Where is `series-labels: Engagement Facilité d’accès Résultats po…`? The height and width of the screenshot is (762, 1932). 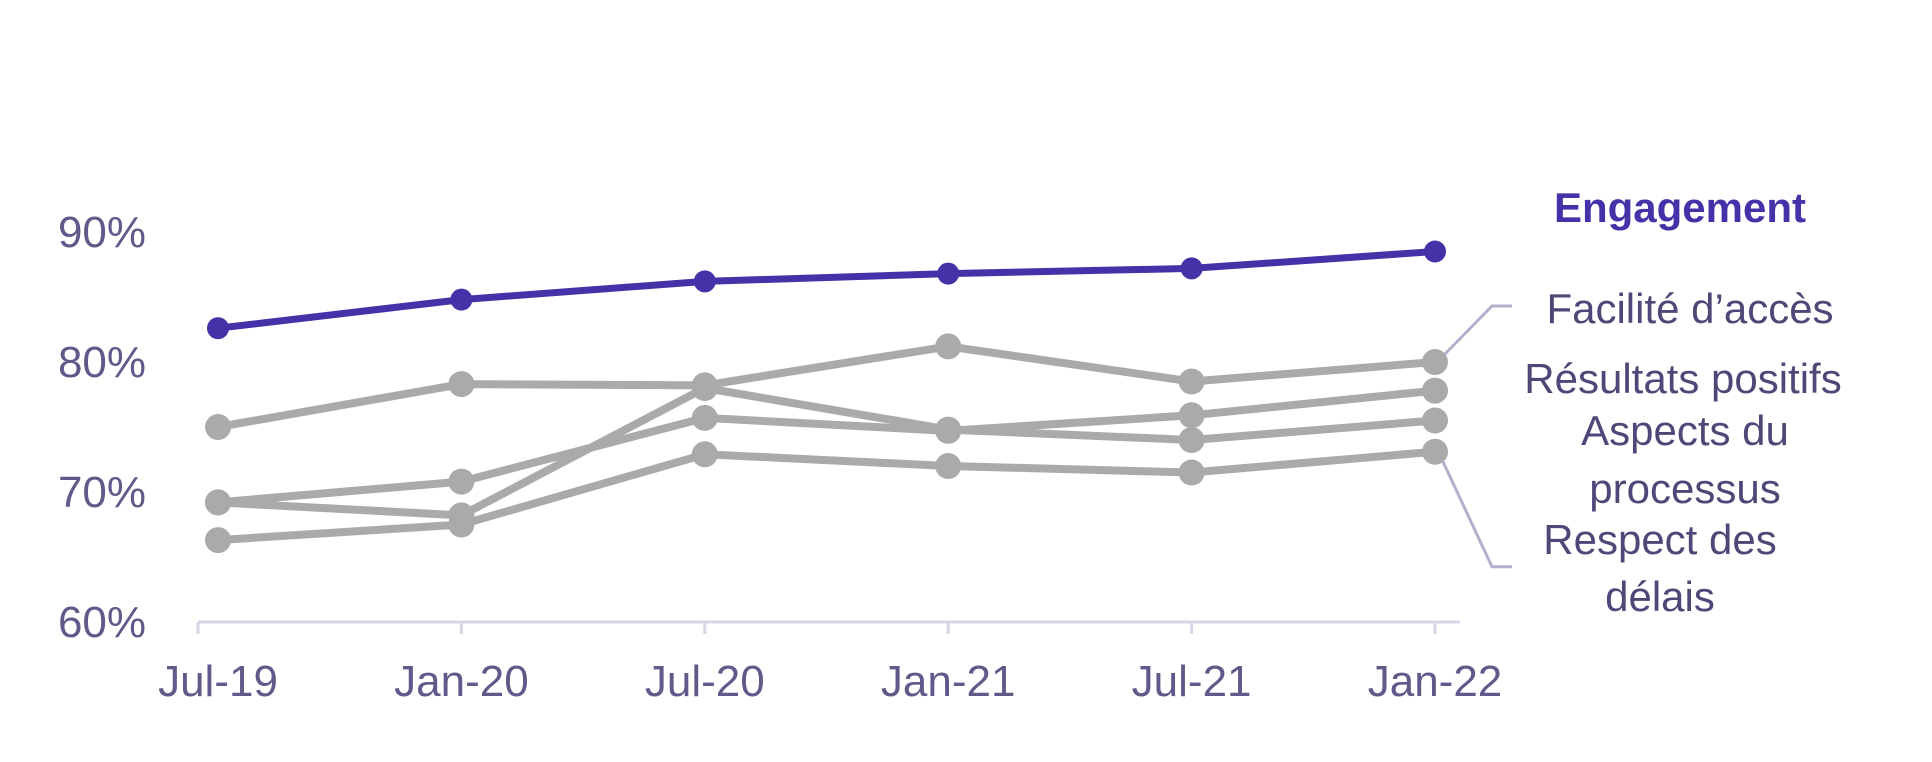 series-labels: Engagement Facilité d’accès Résultats po… is located at coordinates (1682, 402).